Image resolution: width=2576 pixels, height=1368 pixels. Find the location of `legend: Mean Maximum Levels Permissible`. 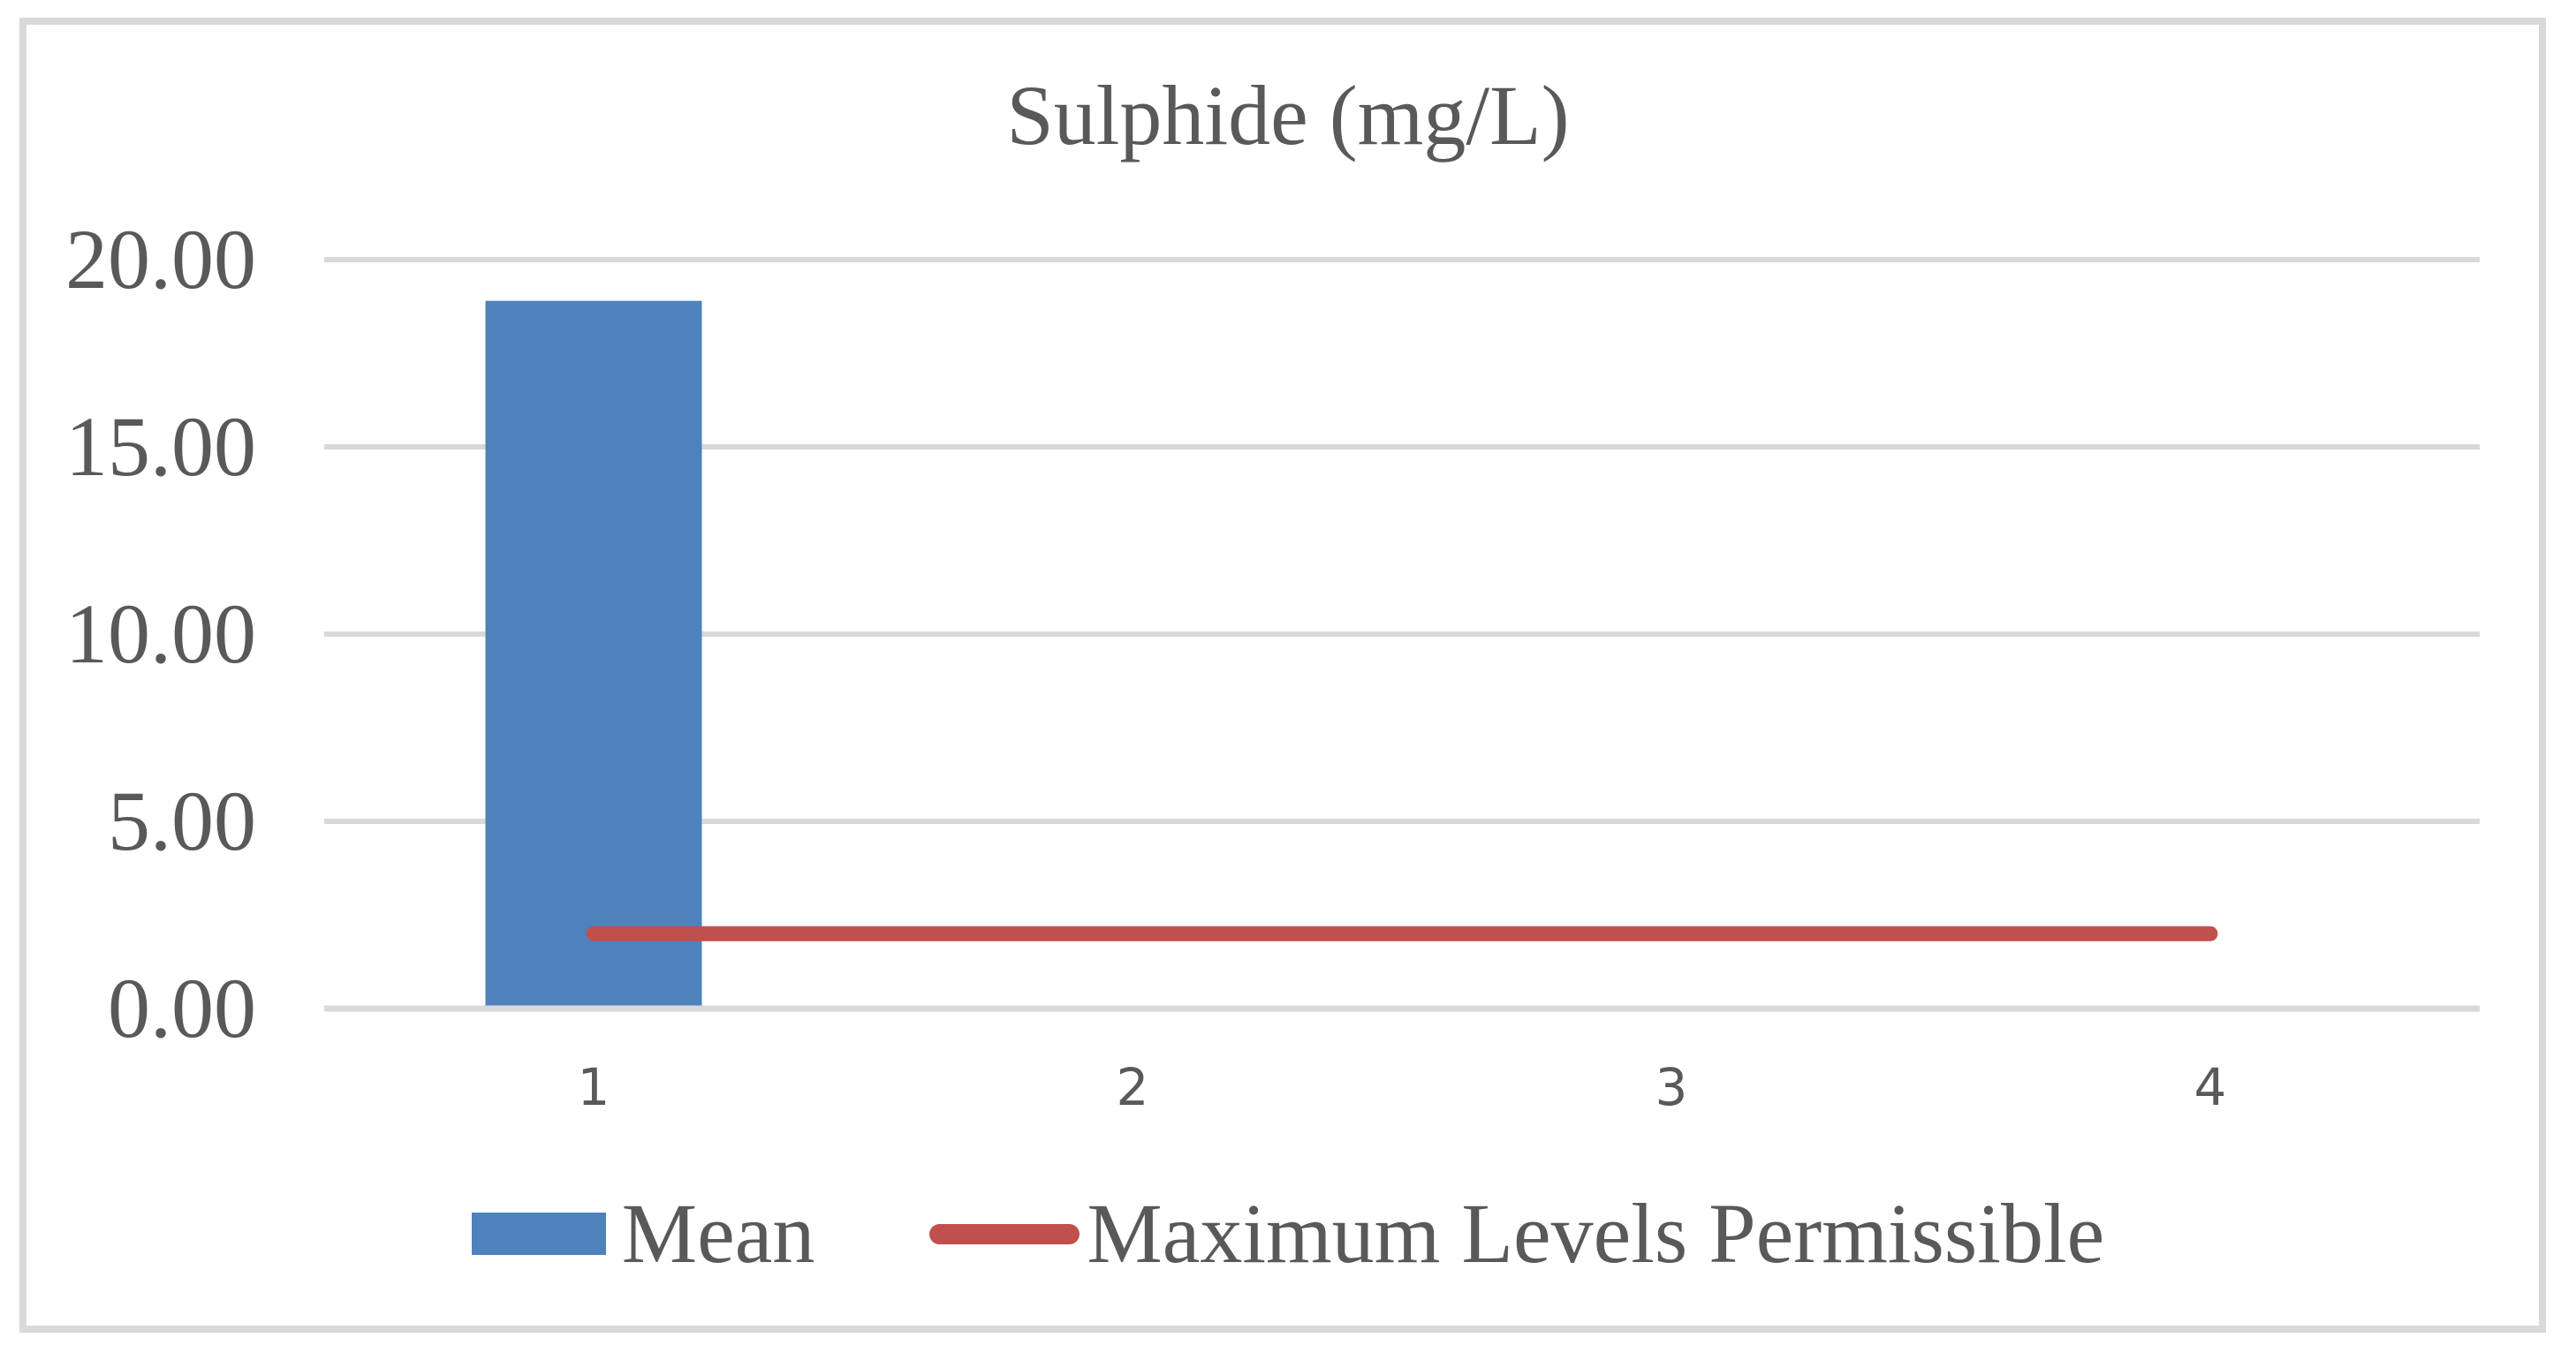

legend: Mean Maximum Levels Permissible is located at coordinates (1288, 1233).